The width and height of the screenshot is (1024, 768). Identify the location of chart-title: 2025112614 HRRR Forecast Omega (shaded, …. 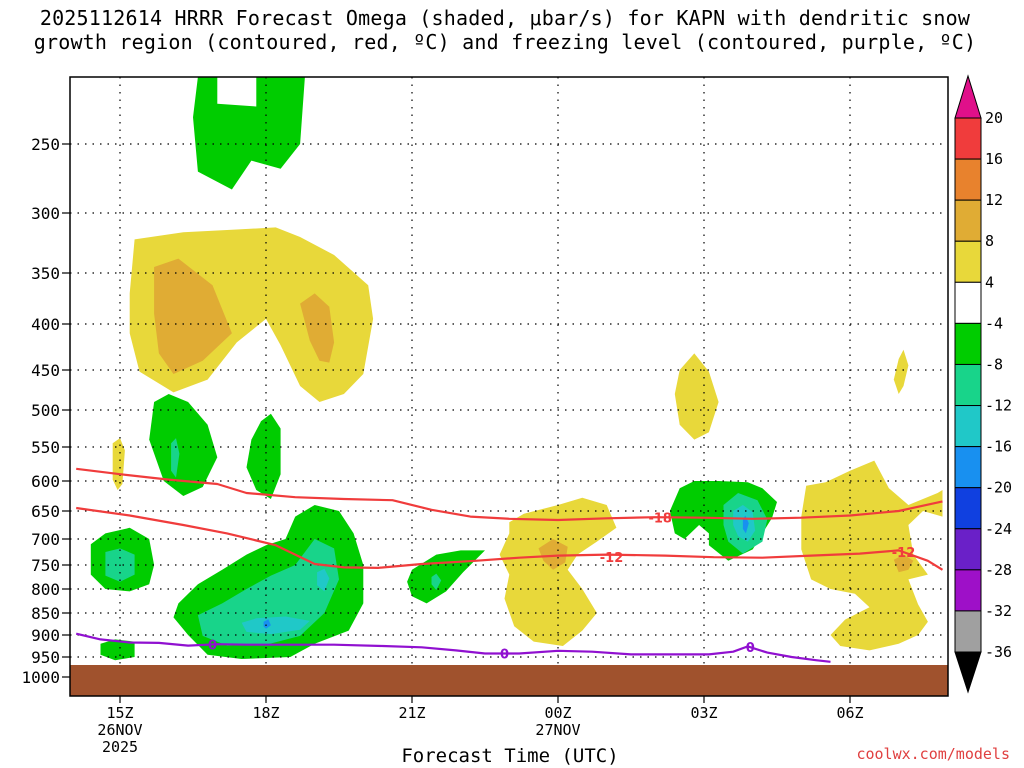
(505, 30).